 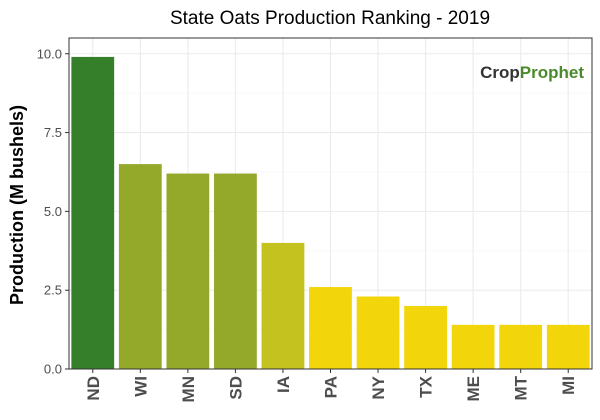 I want to click on bar-nd, so click(x=93, y=213).